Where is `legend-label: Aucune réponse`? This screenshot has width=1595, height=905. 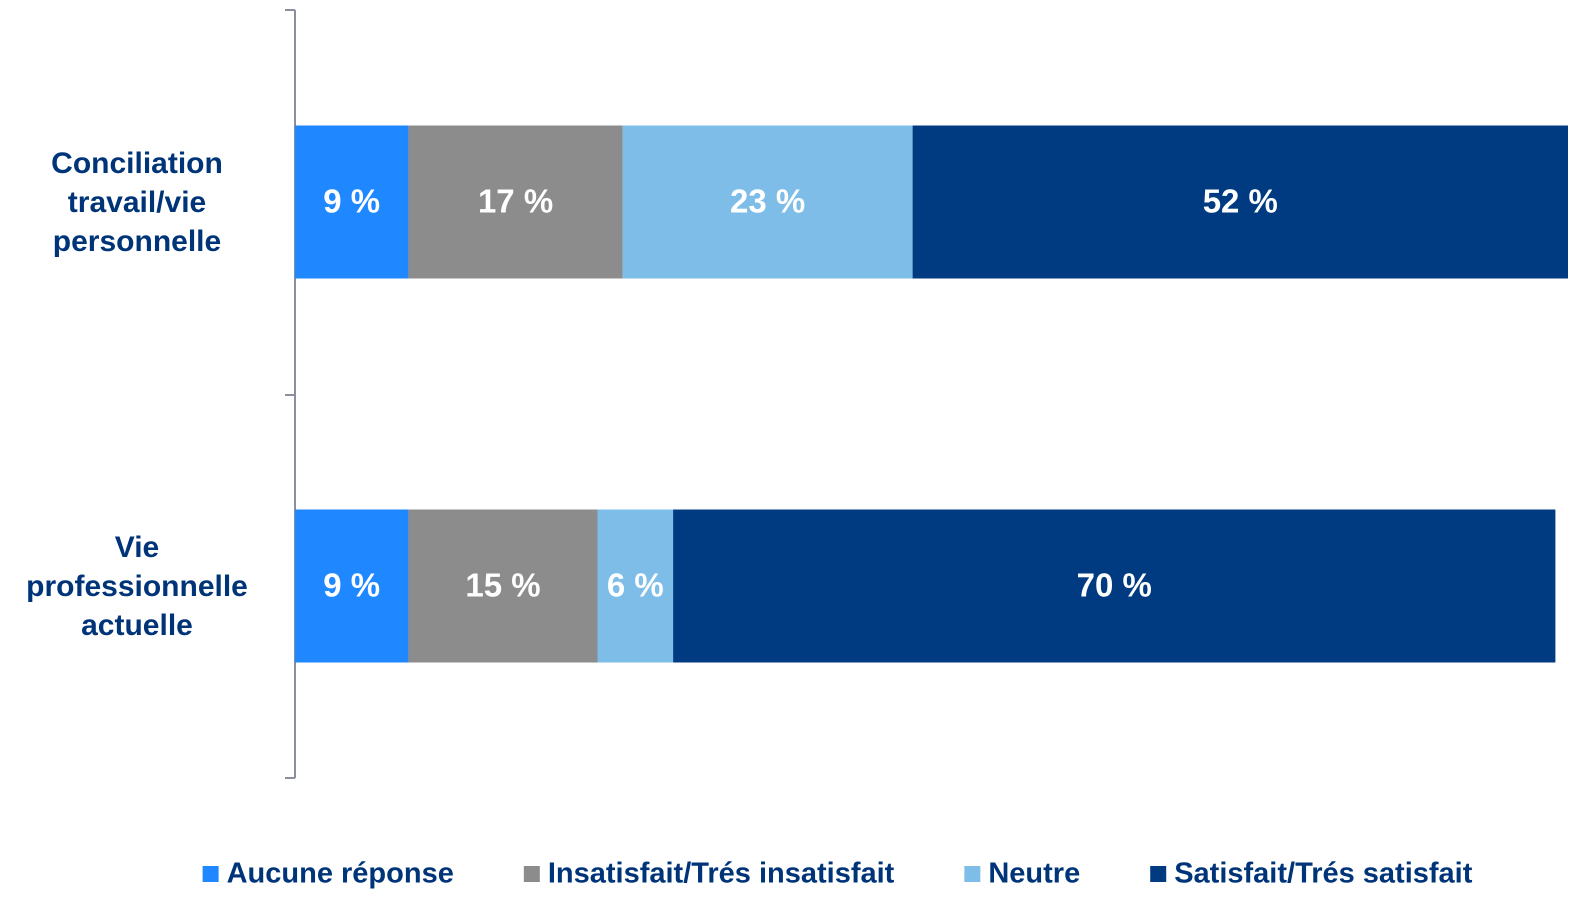
legend-label: Aucune réponse is located at coordinates (340, 874).